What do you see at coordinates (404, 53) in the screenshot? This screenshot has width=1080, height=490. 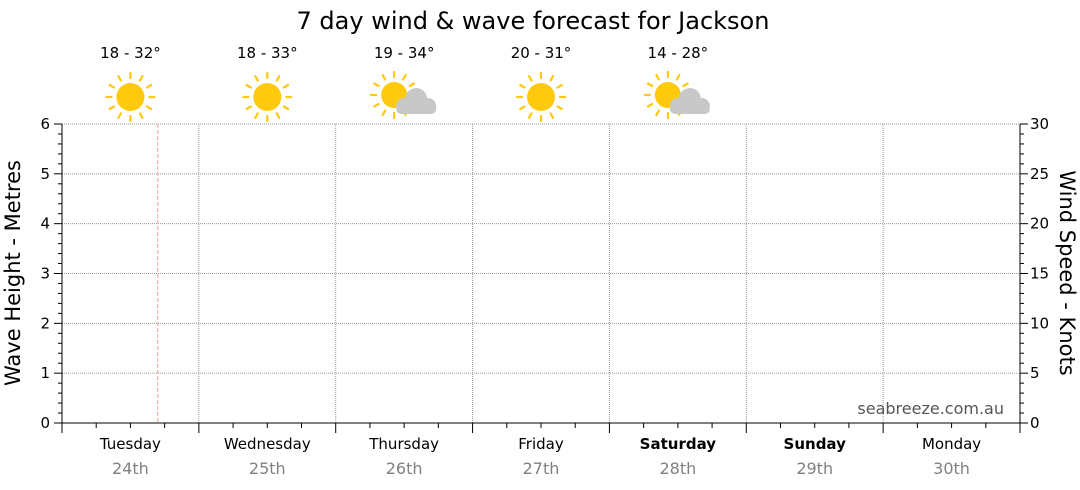 I see `temperature-range: 19 - 34°` at bounding box center [404, 53].